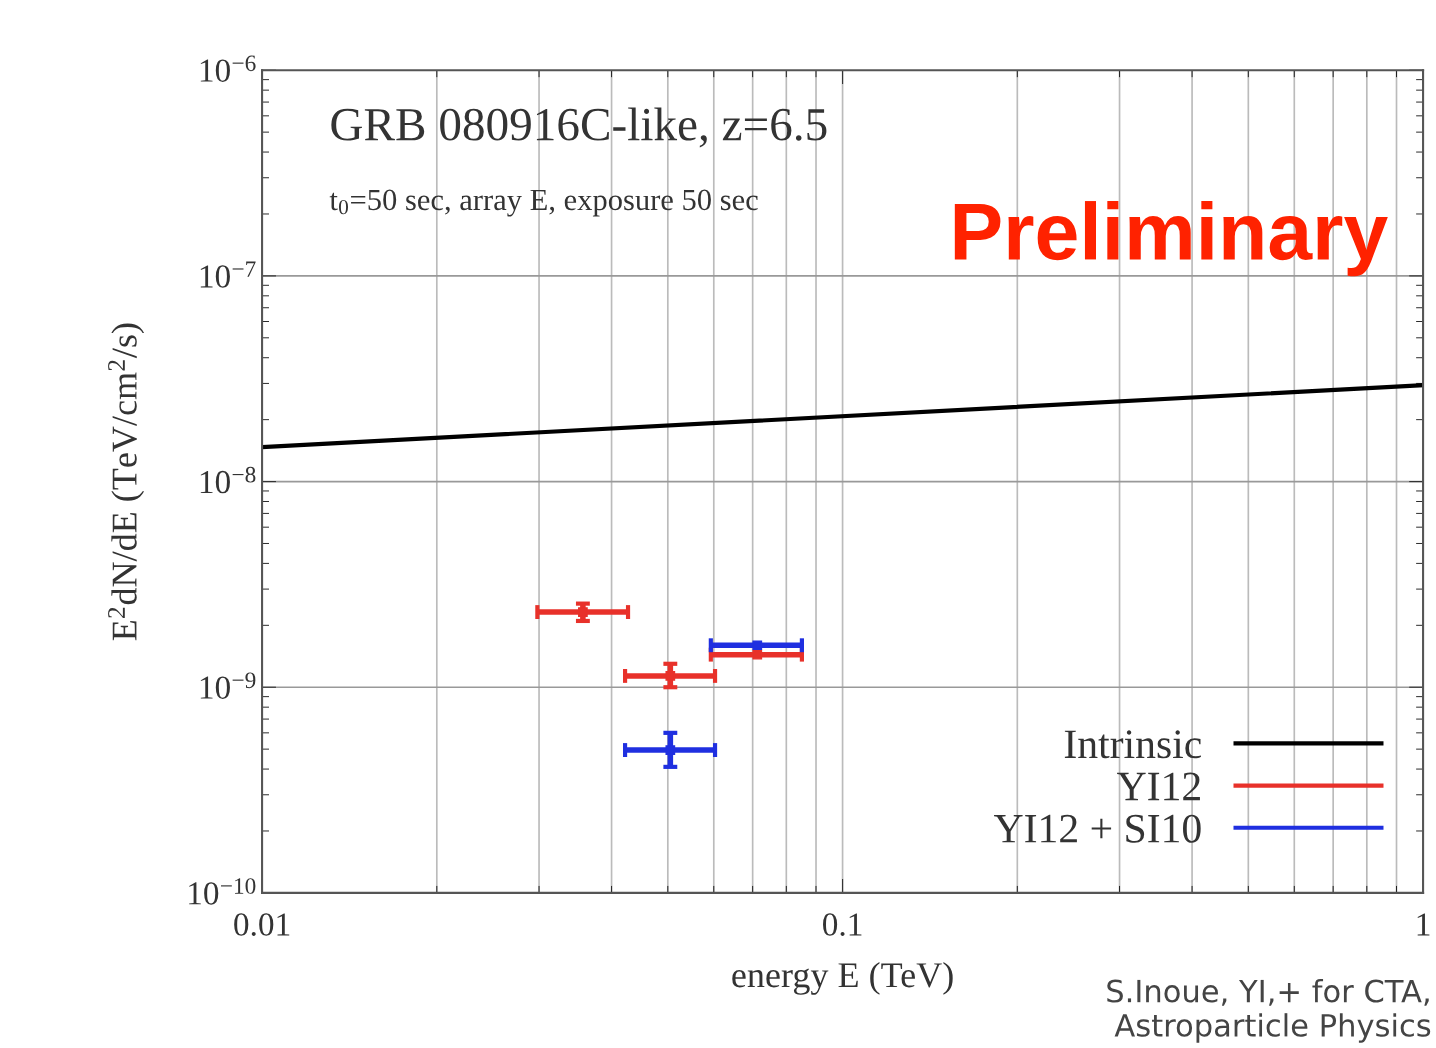  What do you see at coordinates (262, 924) in the screenshot?
I see `x-tick-label: 0.01` at bounding box center [262, 924].